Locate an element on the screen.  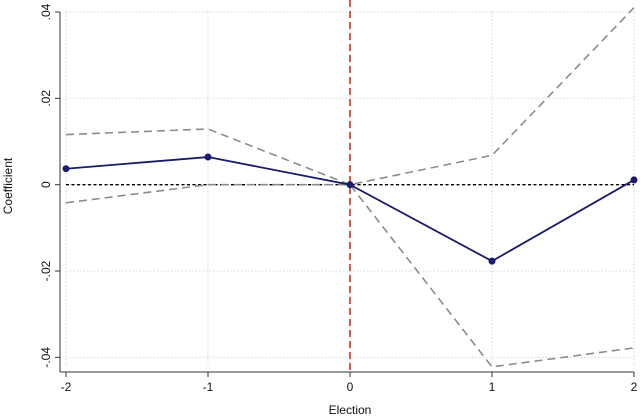
x-tick-label: -2 is located at coordinates (66, 387).